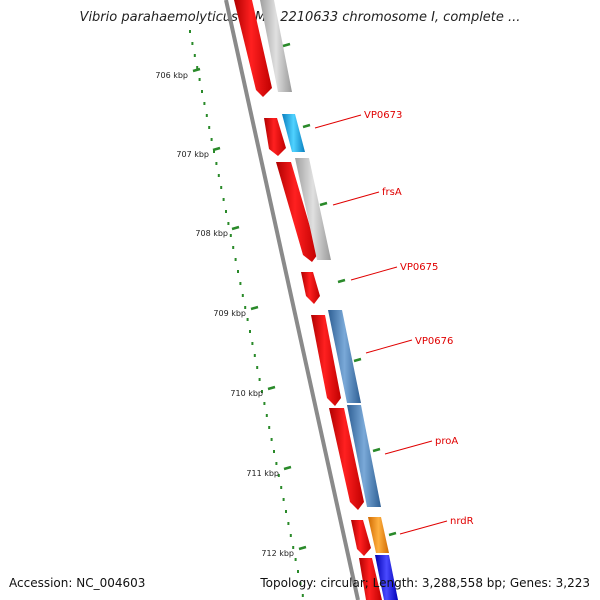  I want to click on gene-label-vp0673: VP0673, so click(383, 115).